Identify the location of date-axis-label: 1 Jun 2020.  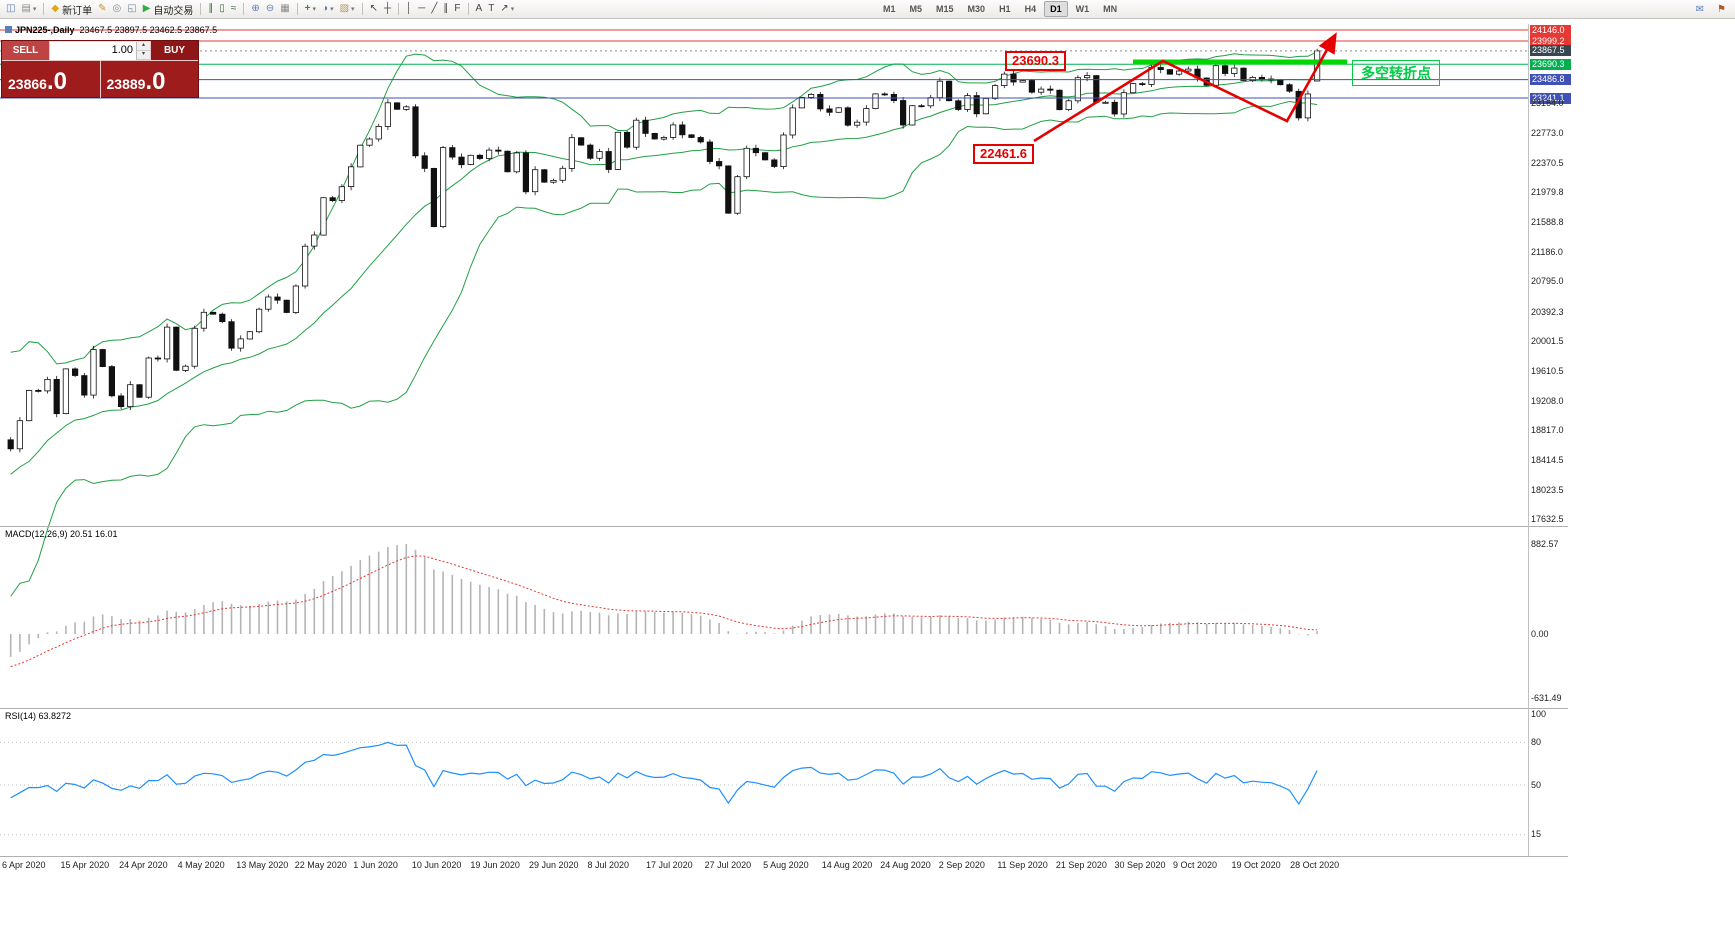
(375, 865).